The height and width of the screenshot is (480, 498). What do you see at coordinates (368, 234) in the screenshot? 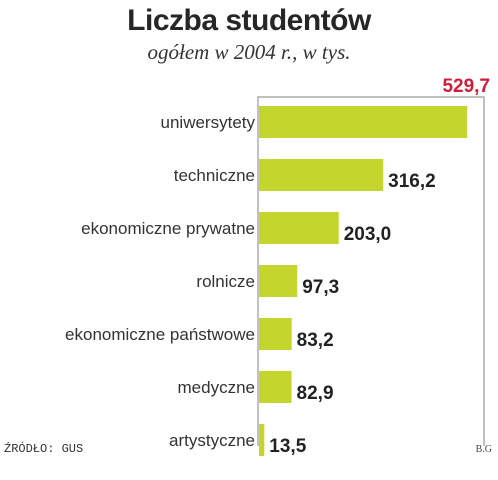
I see `data-label: 203,0` at bounding box center [368, 234].